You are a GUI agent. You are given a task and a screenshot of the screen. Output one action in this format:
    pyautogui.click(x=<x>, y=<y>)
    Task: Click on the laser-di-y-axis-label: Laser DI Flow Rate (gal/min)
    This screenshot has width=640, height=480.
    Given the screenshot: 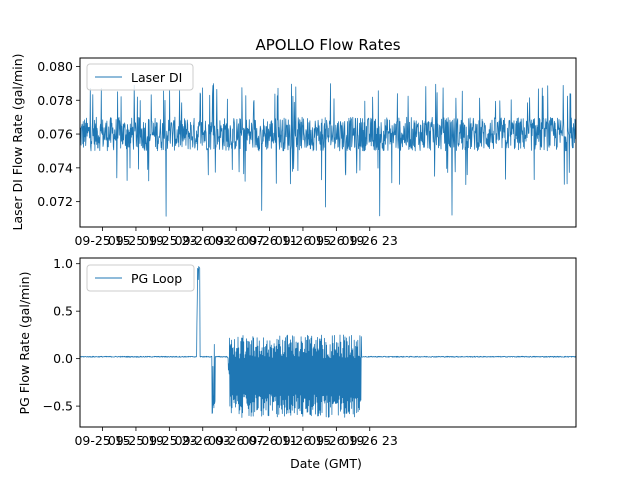 What is the action you would take?
    pyautogui.click(x=17, y=142)
    